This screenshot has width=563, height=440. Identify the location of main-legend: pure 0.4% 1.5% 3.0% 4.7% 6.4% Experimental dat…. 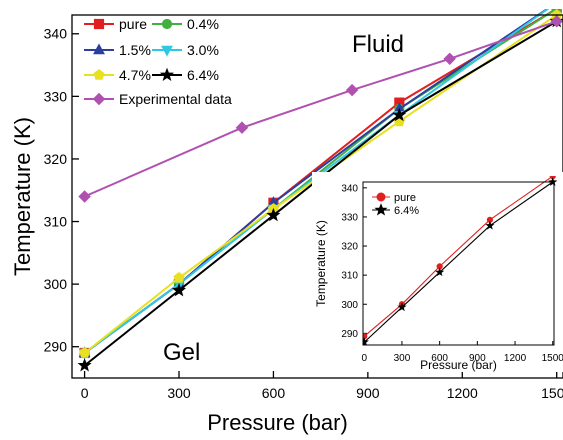
(158, 61).